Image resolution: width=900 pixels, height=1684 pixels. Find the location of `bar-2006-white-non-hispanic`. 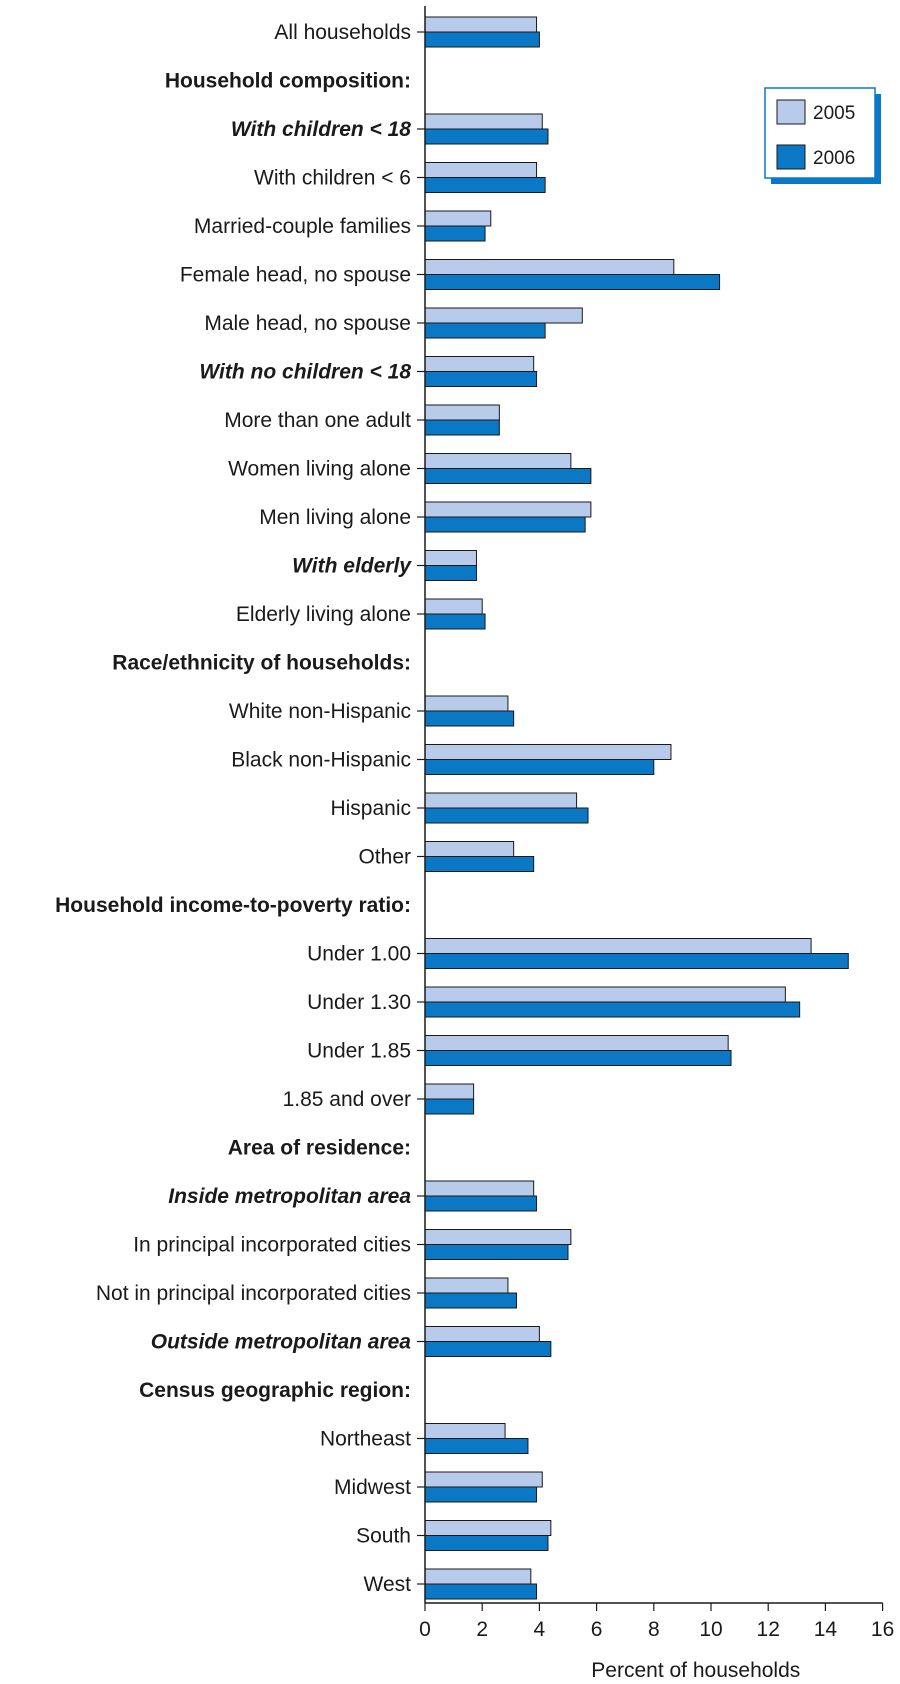

bar-2006-white-non-hispanic is located at coordinates (469, 718).